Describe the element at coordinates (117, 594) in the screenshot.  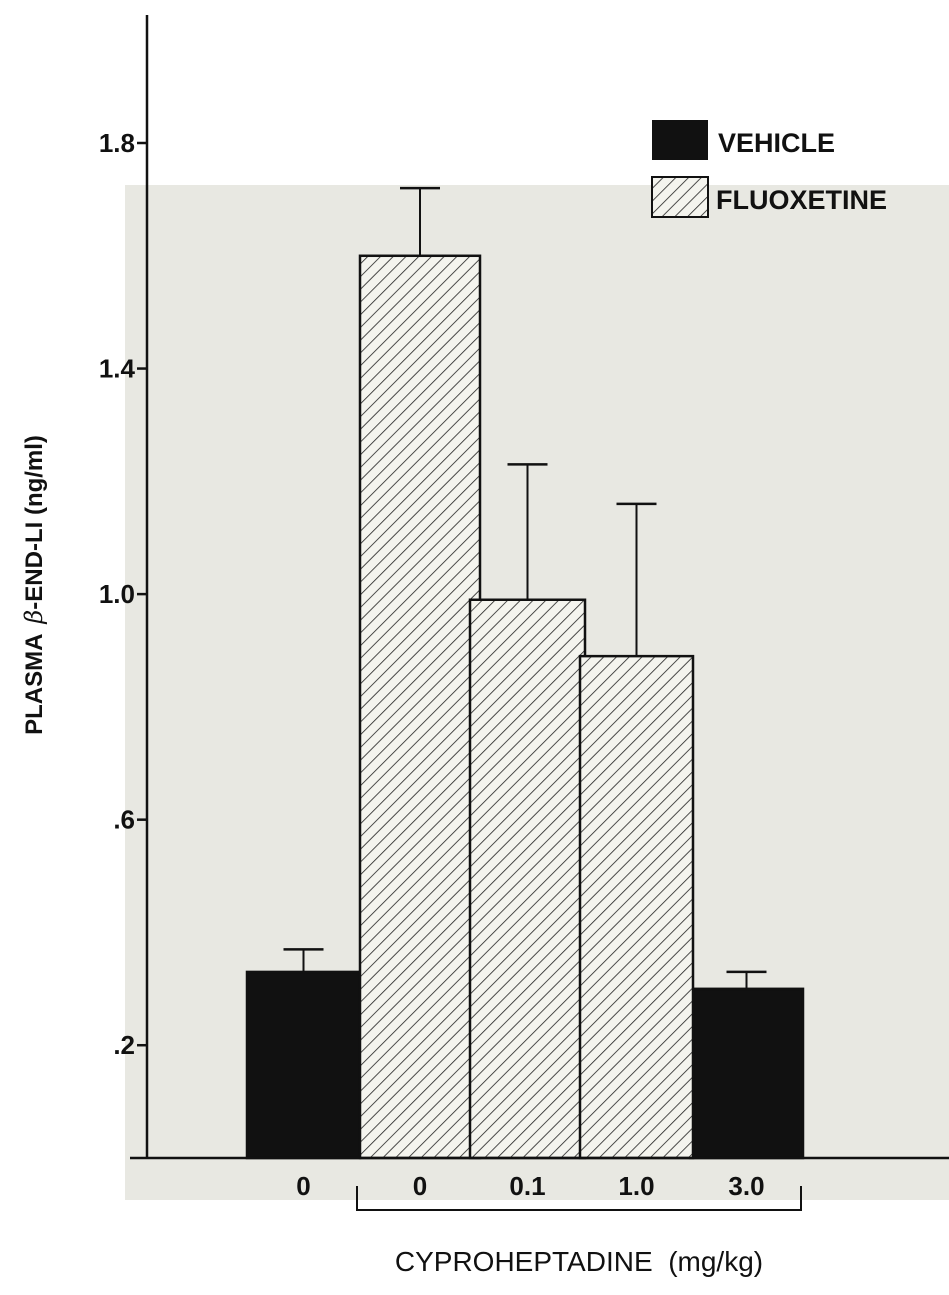
I see `y-tick-label: 1.0` at that location.